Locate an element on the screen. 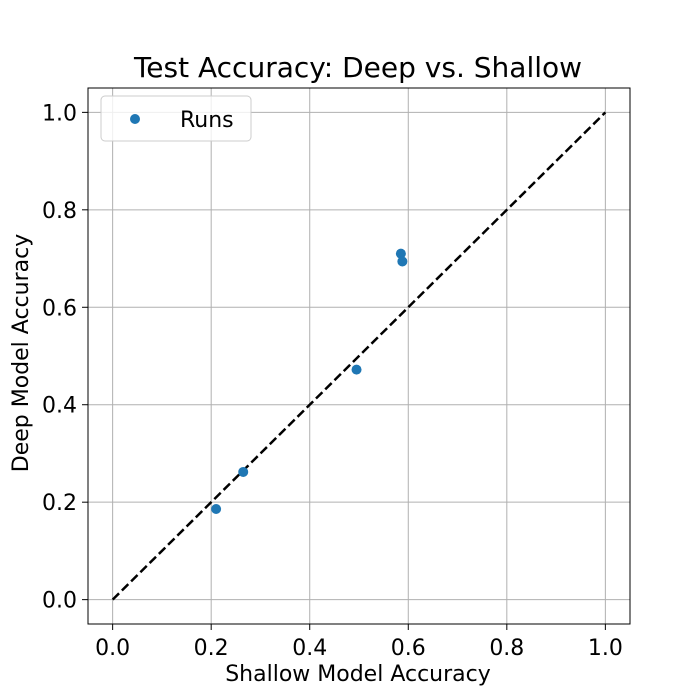 The height and width of the screenshot is (700, 700). y-tick-label: 0.8 is located at coordinates (59, 211).